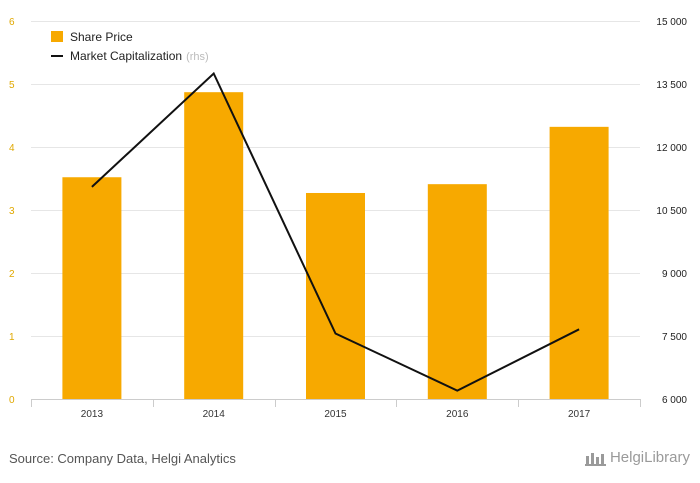  Describe the element at coordinates (101, 37) in the screenshot. I see `legend-label-share-price: Share Price` at that location.